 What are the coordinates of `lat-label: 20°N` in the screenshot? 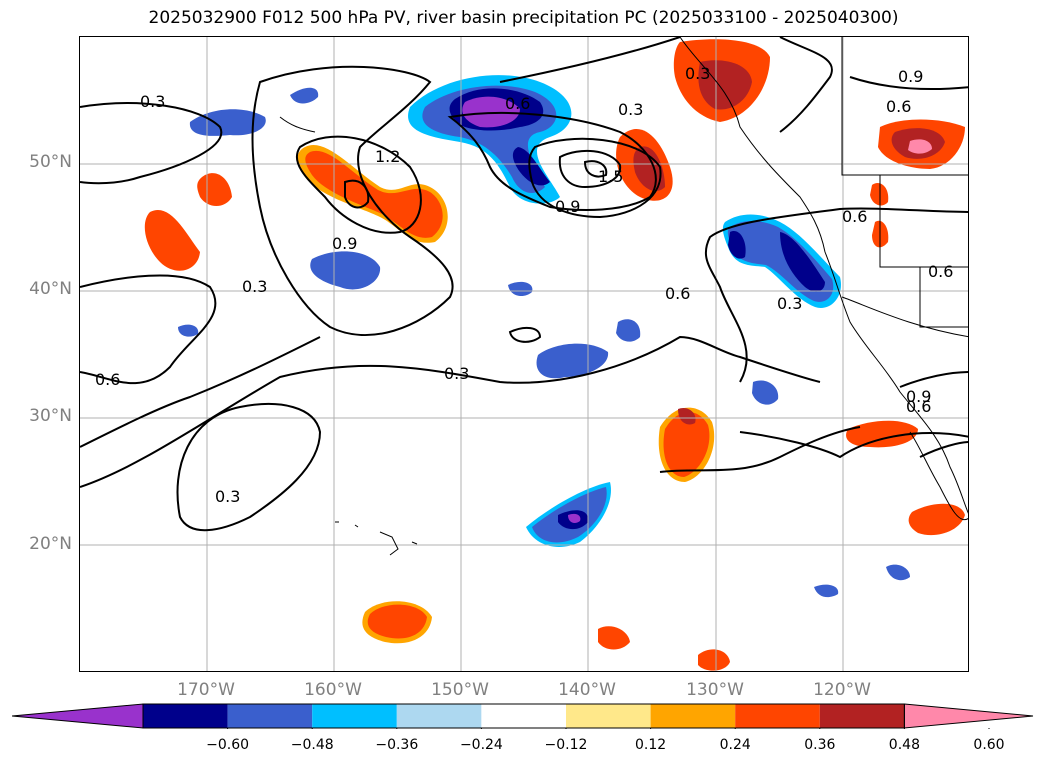 It's located at (50, 544).